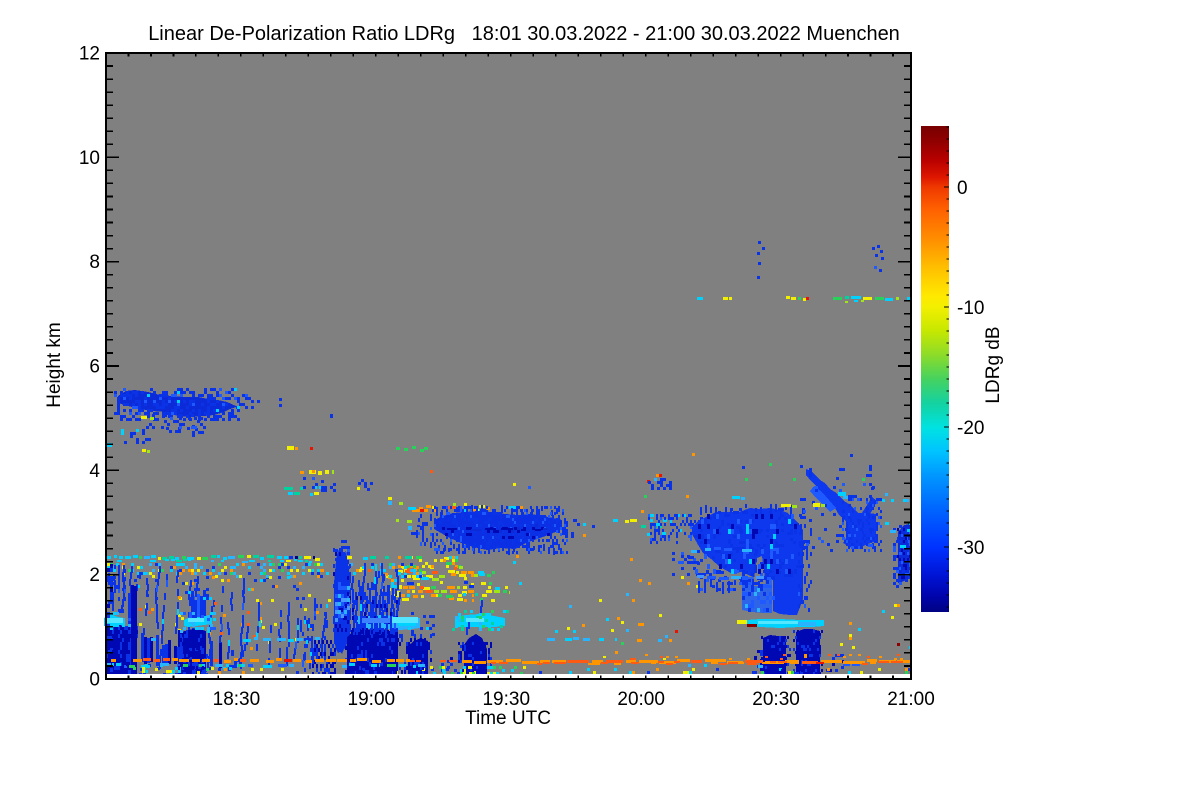  I want to click on svg-text: 8, so click(94, 262).